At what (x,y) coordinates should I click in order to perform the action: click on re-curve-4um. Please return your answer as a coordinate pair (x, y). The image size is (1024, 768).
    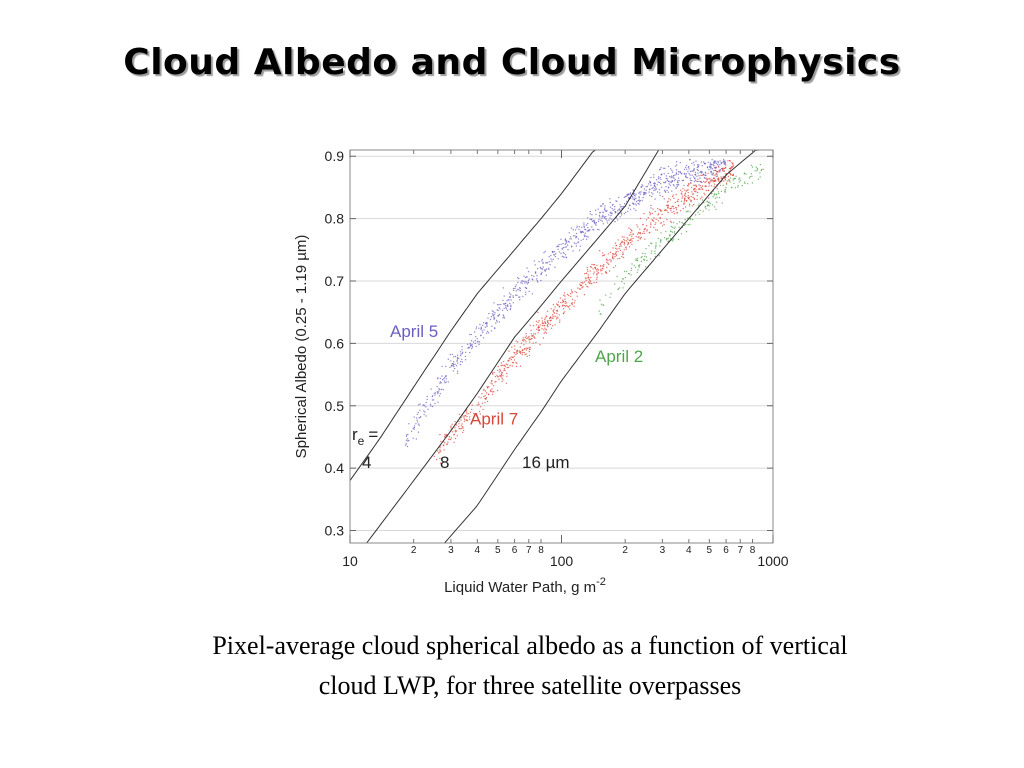
    Looking at the image, I should click on (474, 315).